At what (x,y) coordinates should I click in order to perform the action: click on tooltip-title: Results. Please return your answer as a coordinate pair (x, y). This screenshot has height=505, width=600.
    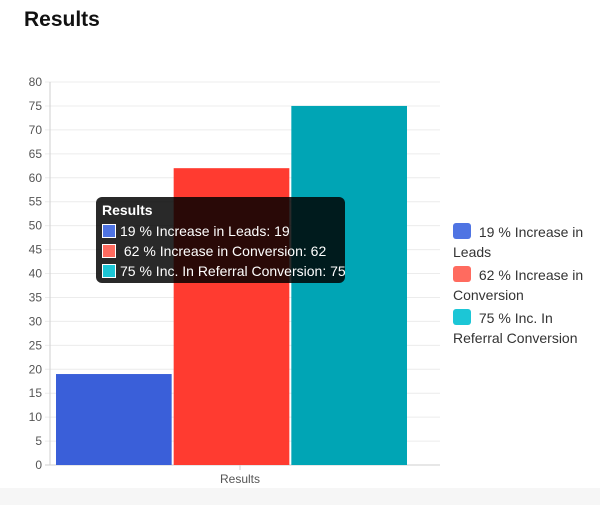
    Looking at the image, I should click on (127, 210).